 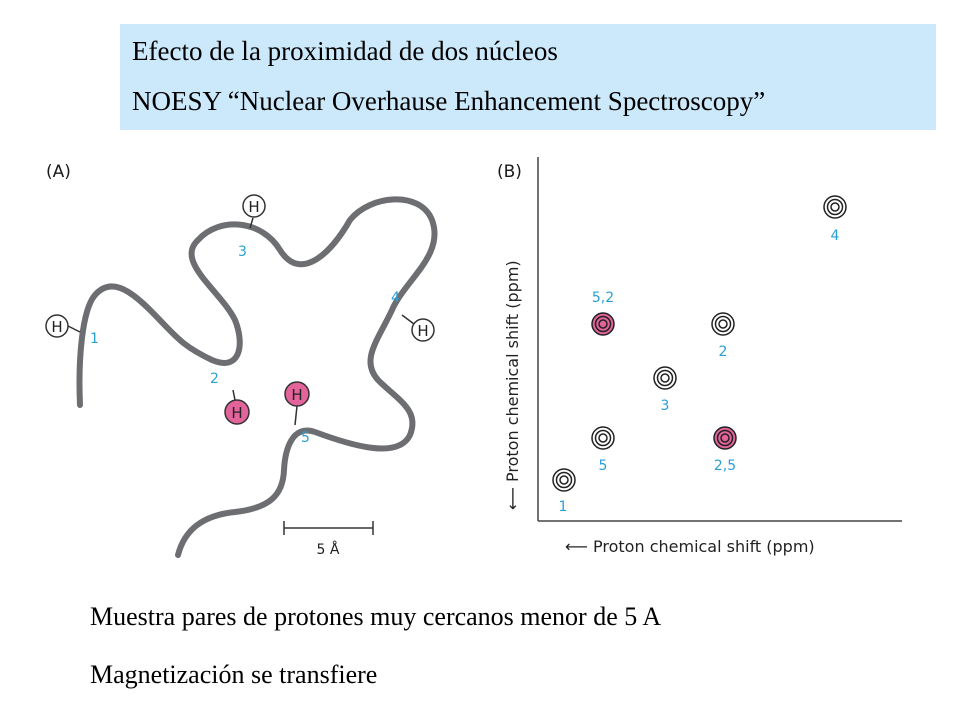 I want to click on proton-h2: H, so click(x=237, y=407).